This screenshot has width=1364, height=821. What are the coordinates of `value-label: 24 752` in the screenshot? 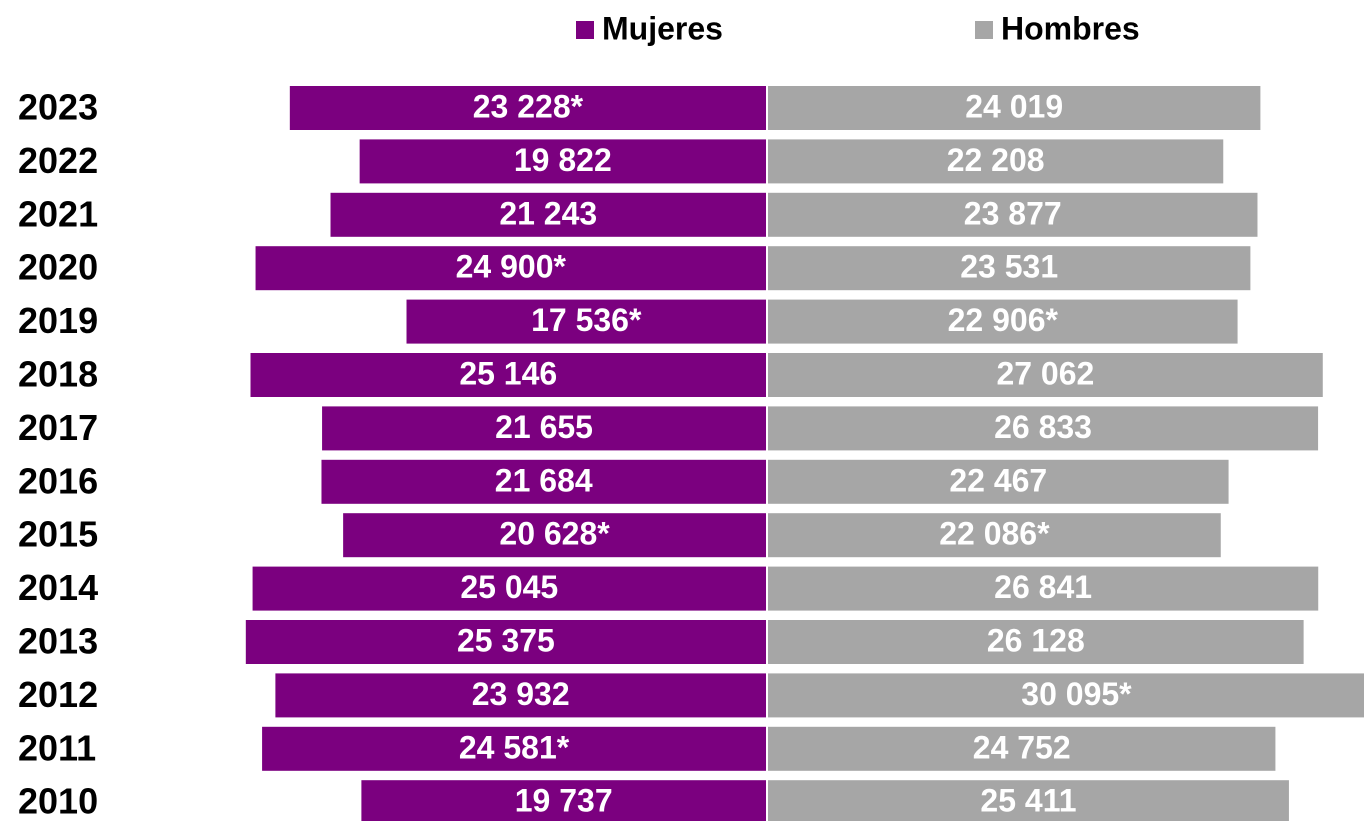 It's located at (1022, 747).